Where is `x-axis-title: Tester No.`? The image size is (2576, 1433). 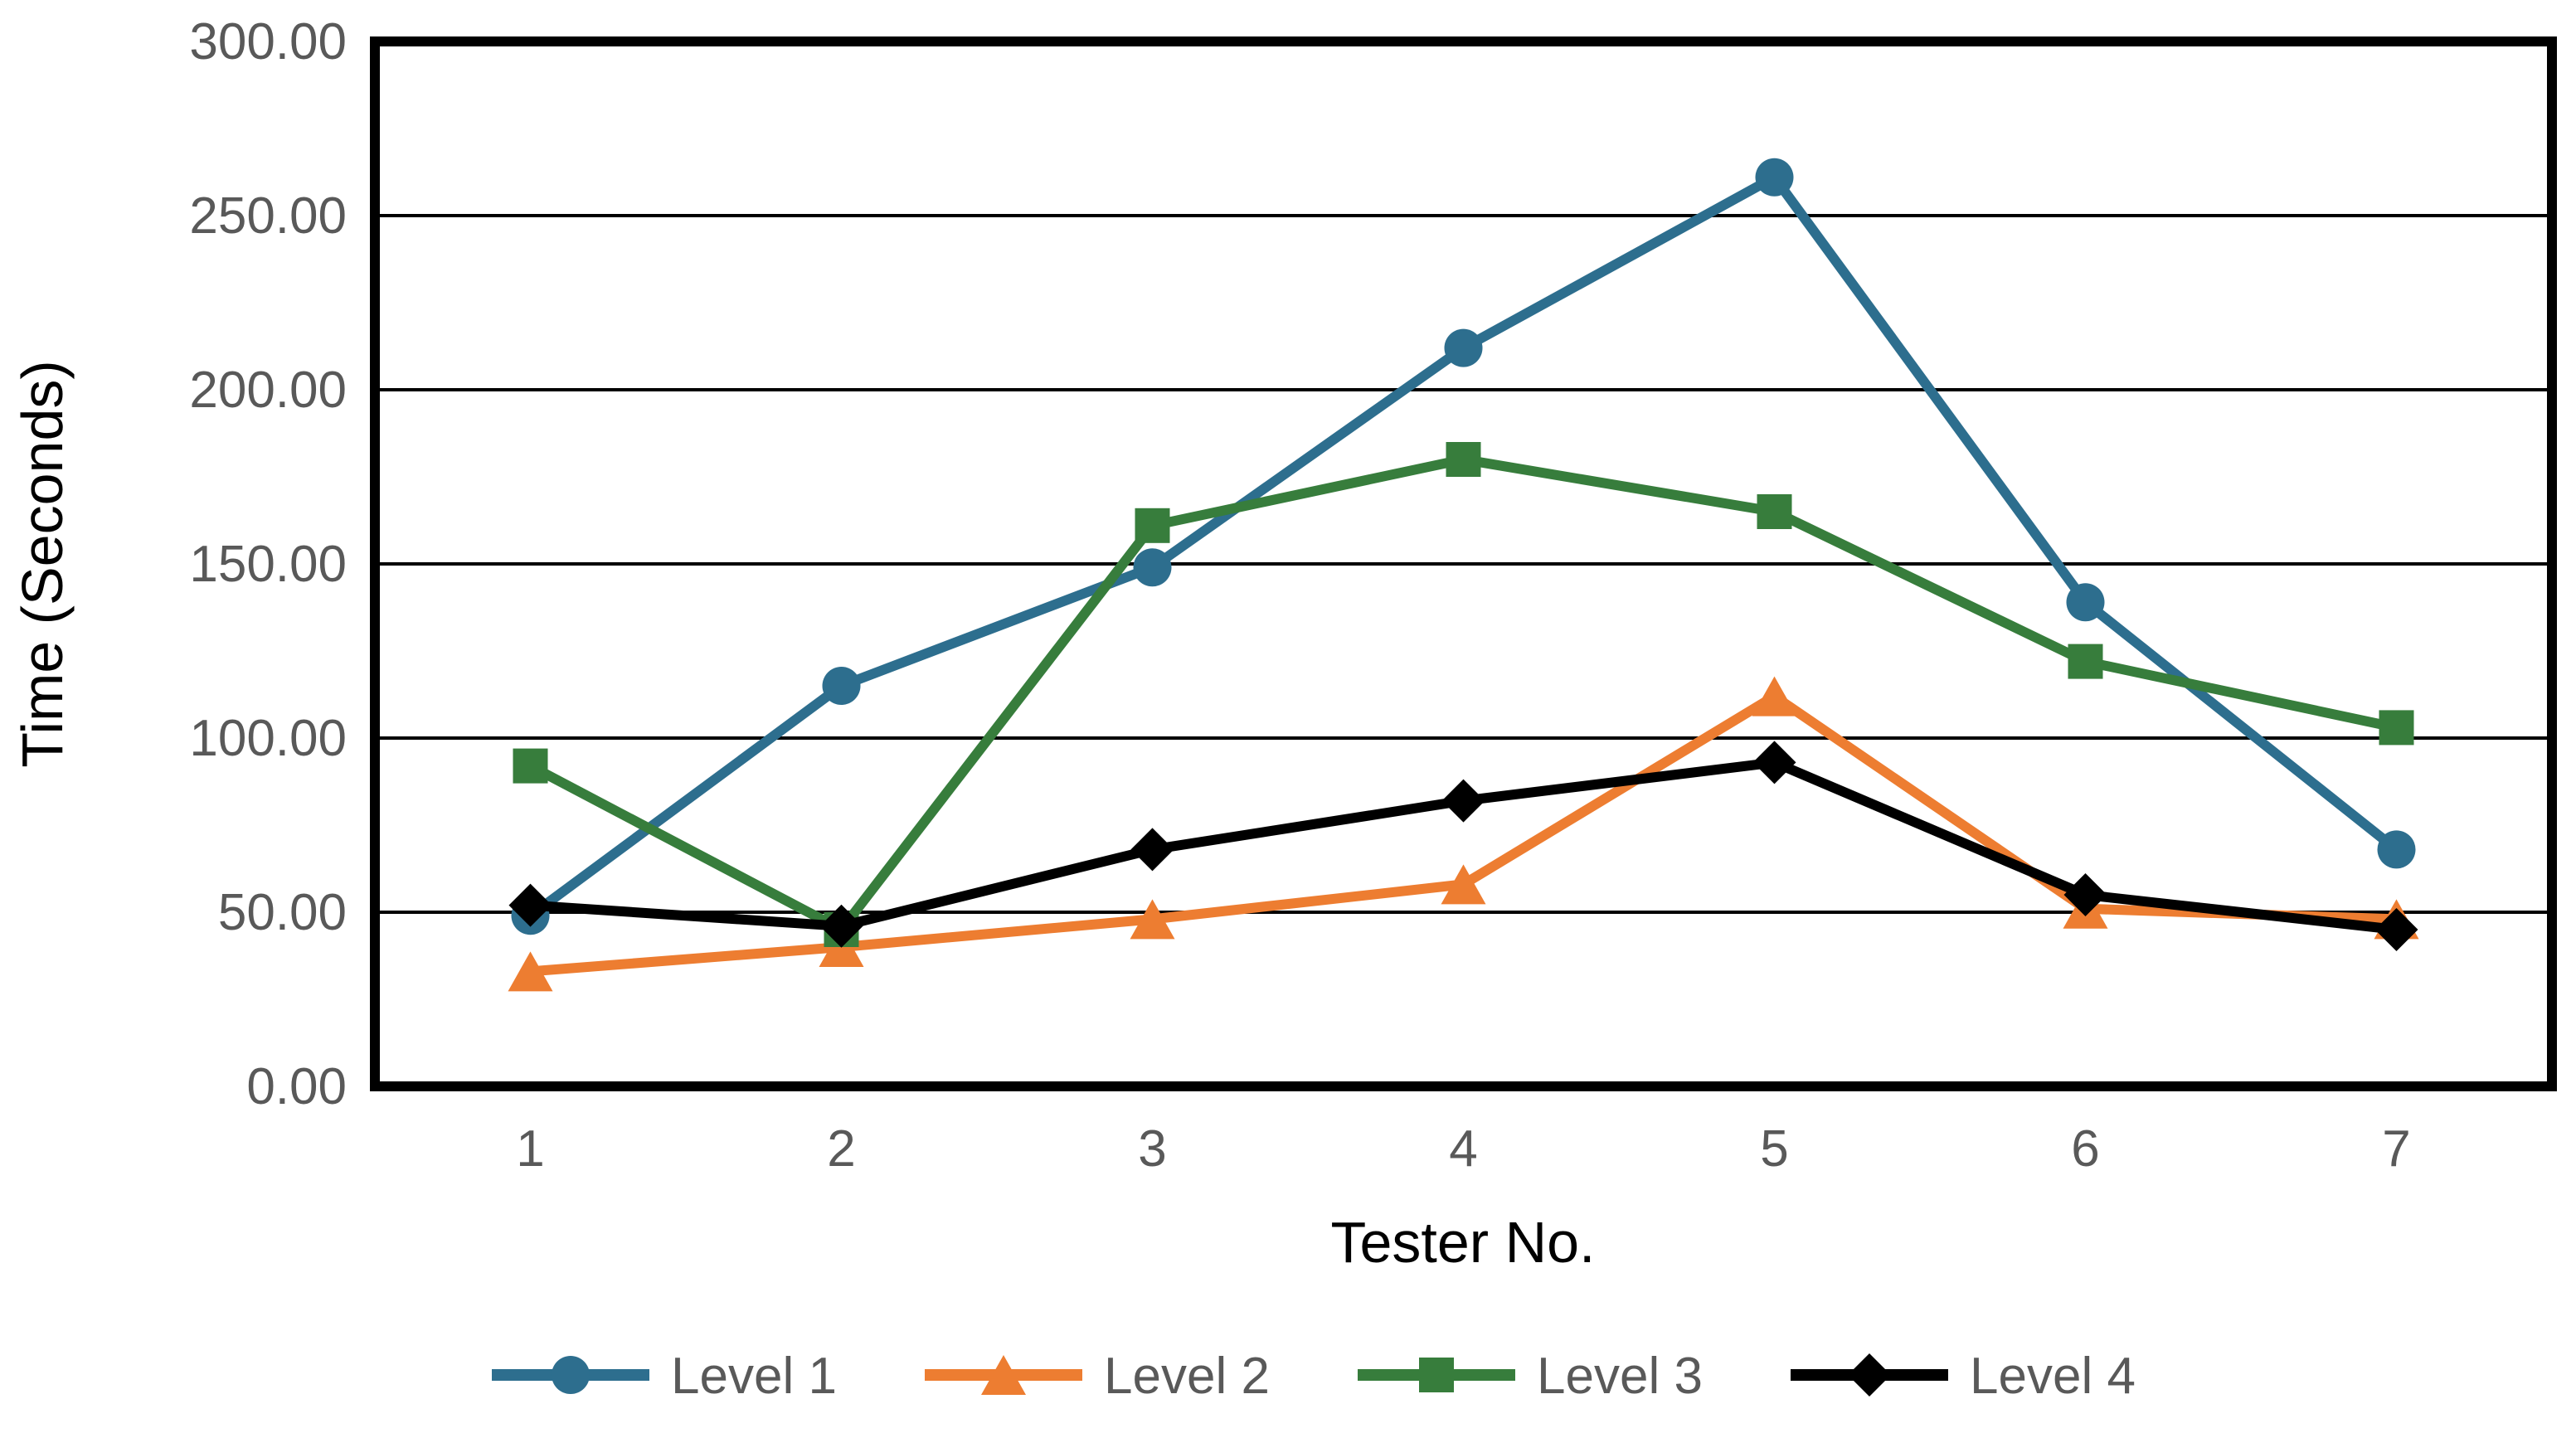 x-axis-title: Tester No. is located at coordinates (1464, 1243).